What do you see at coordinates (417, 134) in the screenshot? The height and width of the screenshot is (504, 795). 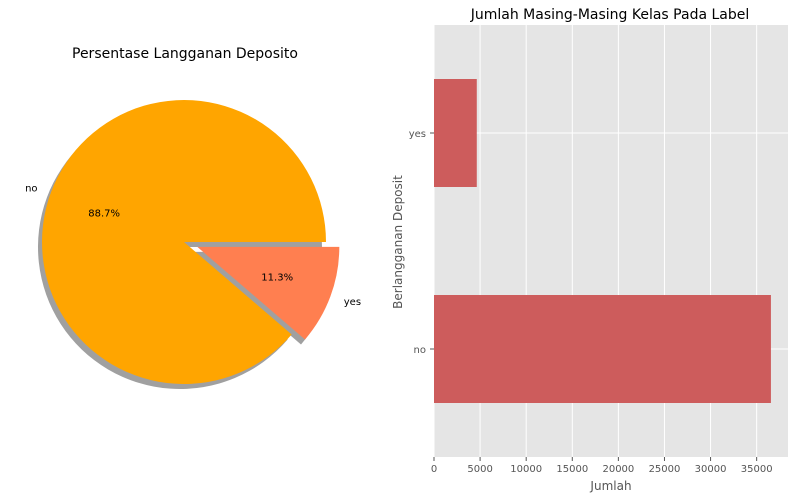 I see `y-tick-label: yes` at bounding box center [417, 134].